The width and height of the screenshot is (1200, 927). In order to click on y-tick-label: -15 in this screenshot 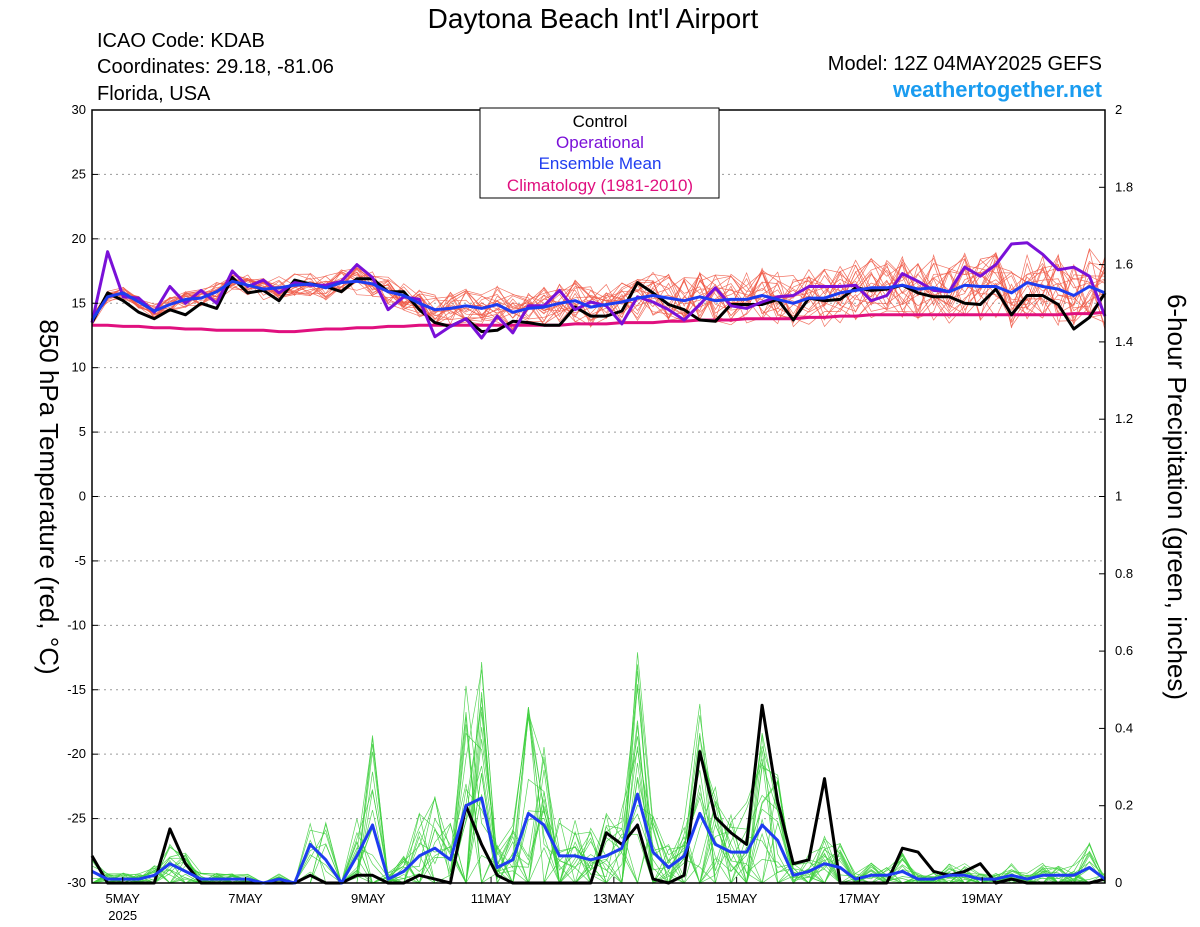, I will do `click(76, 689)`.